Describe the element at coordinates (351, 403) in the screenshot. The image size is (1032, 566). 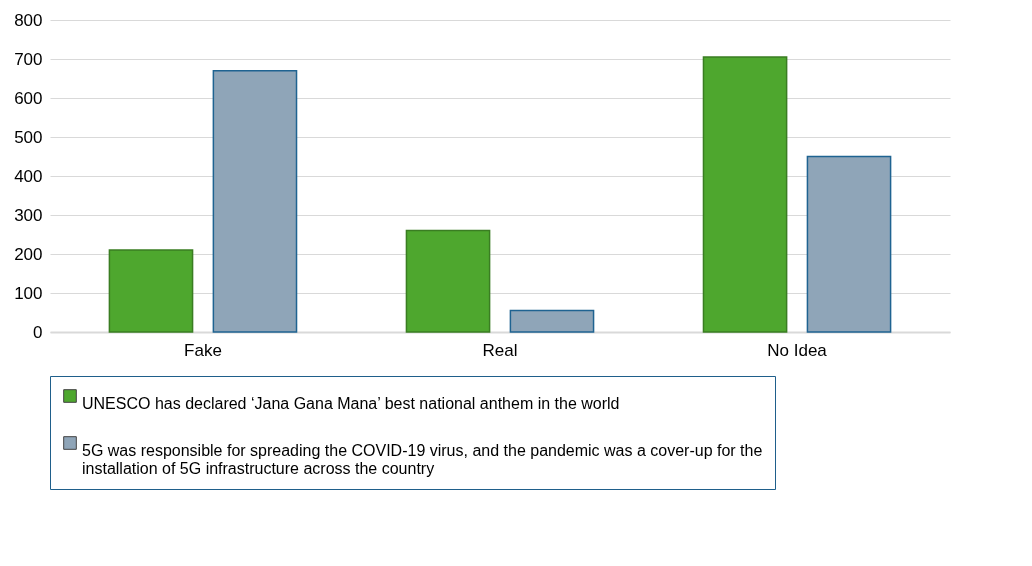
I see `legend-label: UNESCO has declared ‘Jana Gana Mana’ best national anthem in the world` at that location.